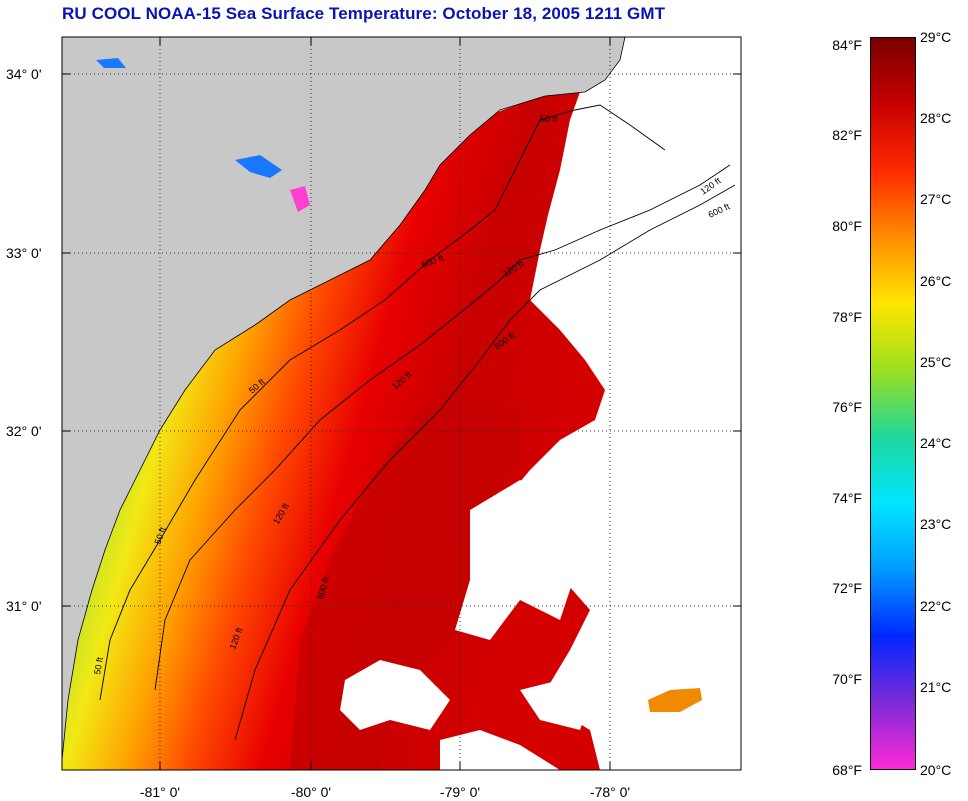  I want to click on colorbar-f-label: 82°F, so click(847, 135).